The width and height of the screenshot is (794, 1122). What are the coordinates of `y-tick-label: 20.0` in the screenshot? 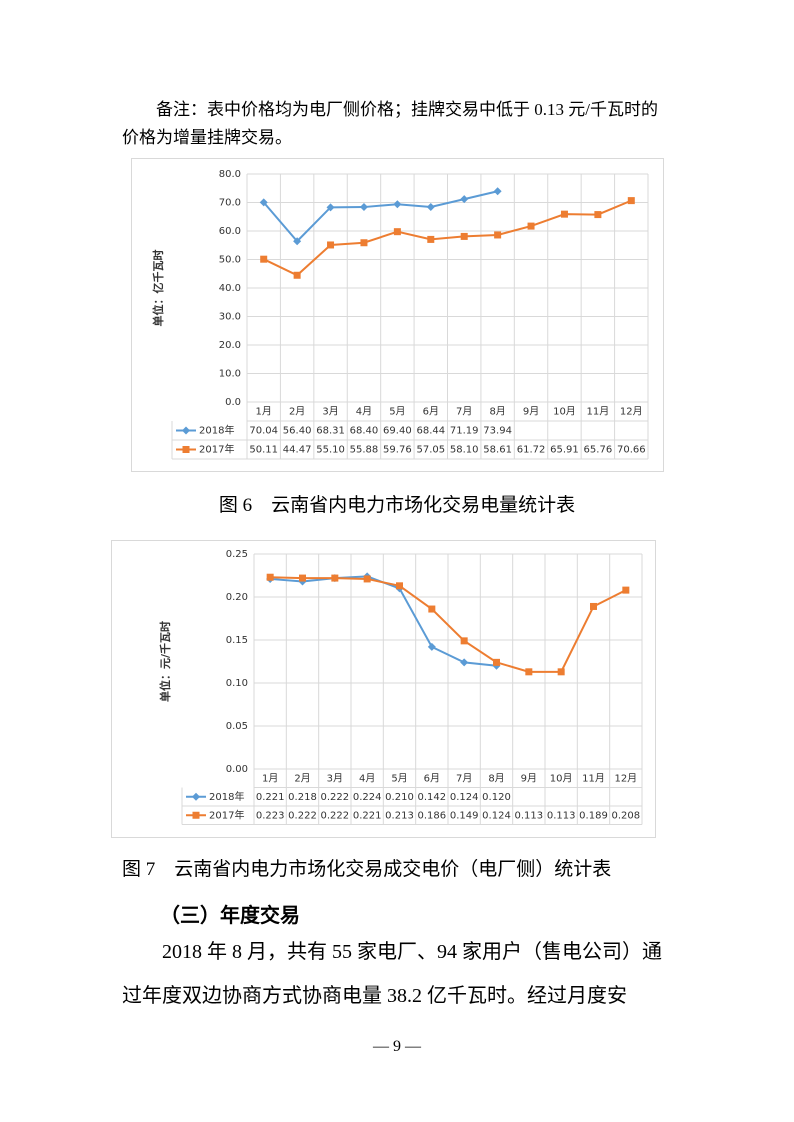 It's located at (230, 345).